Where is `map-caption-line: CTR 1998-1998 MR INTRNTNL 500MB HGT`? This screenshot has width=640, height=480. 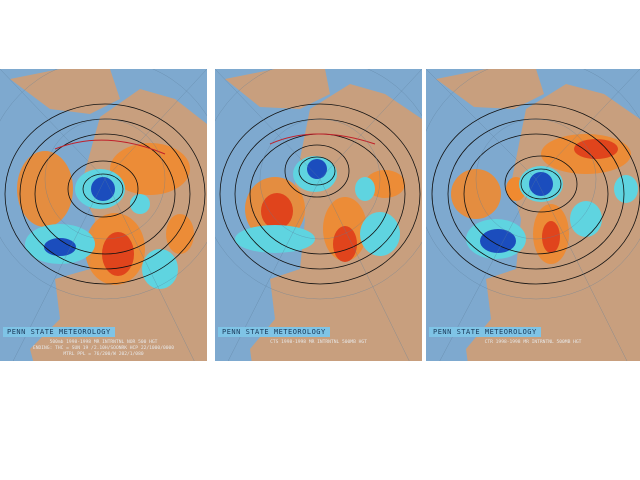
map-caption-line: CTR 1998-1998 MR INTRNTNL 500MB HGT is located at coordinates (533, 342).